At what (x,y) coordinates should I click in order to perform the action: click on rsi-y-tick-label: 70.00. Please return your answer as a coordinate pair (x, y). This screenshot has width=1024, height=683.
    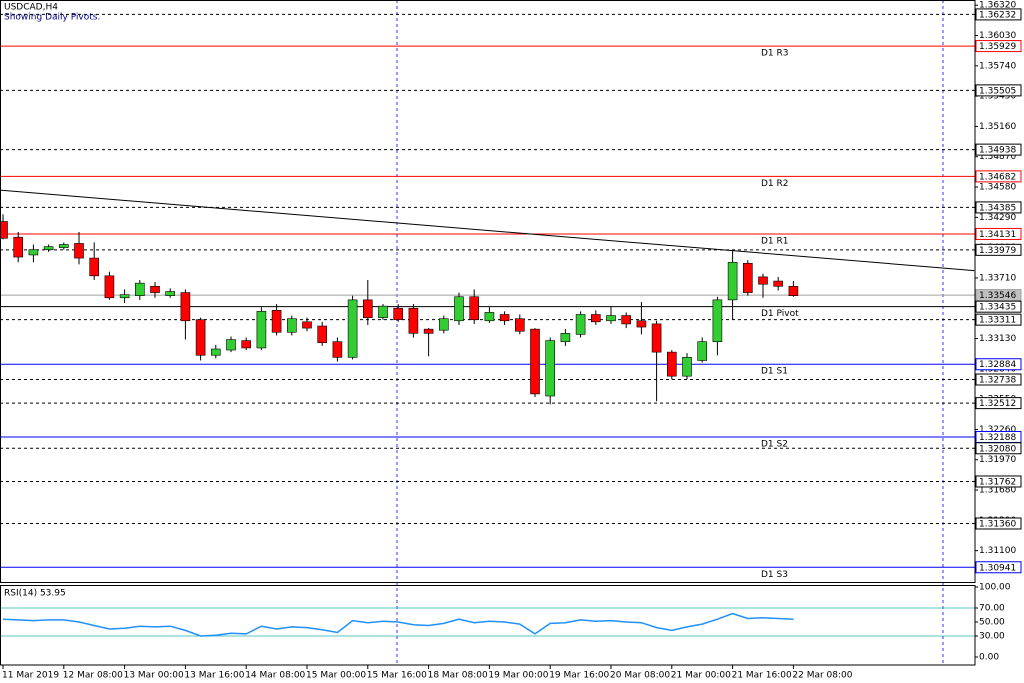
    Looking at the image, I should click on (992, 609).